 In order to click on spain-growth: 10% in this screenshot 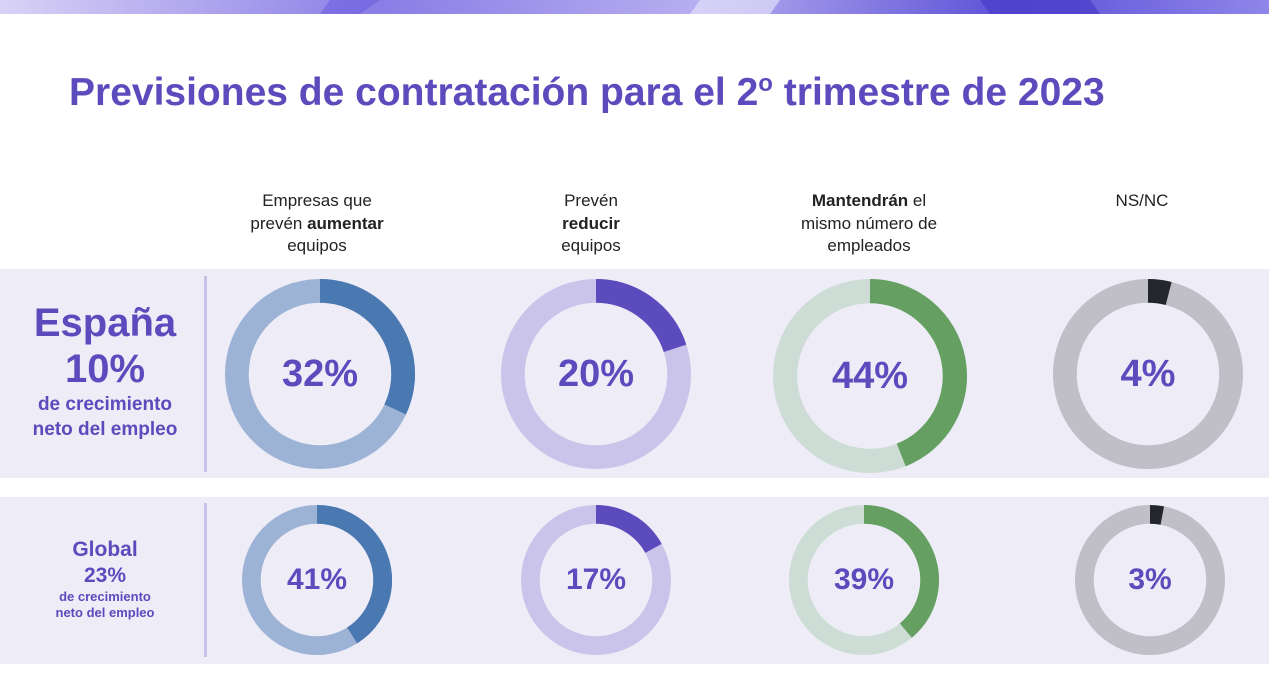, I will do `click(105, 369)`.